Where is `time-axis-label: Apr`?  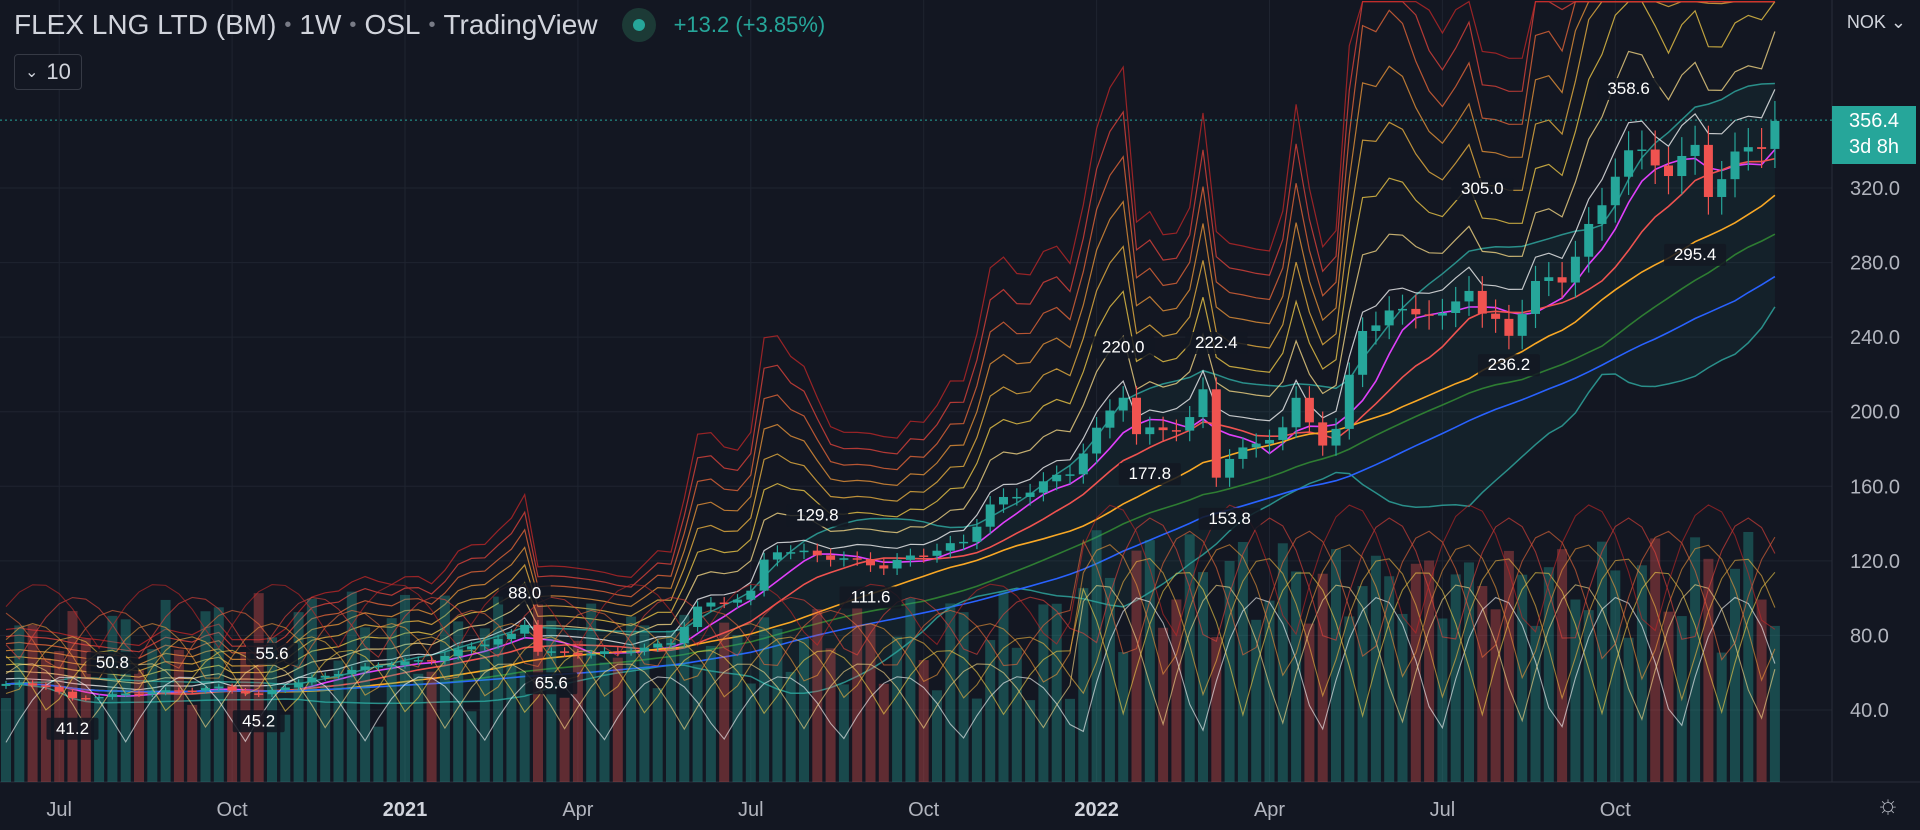 time-axis-label: Apr is located at coordinates (577, 810).